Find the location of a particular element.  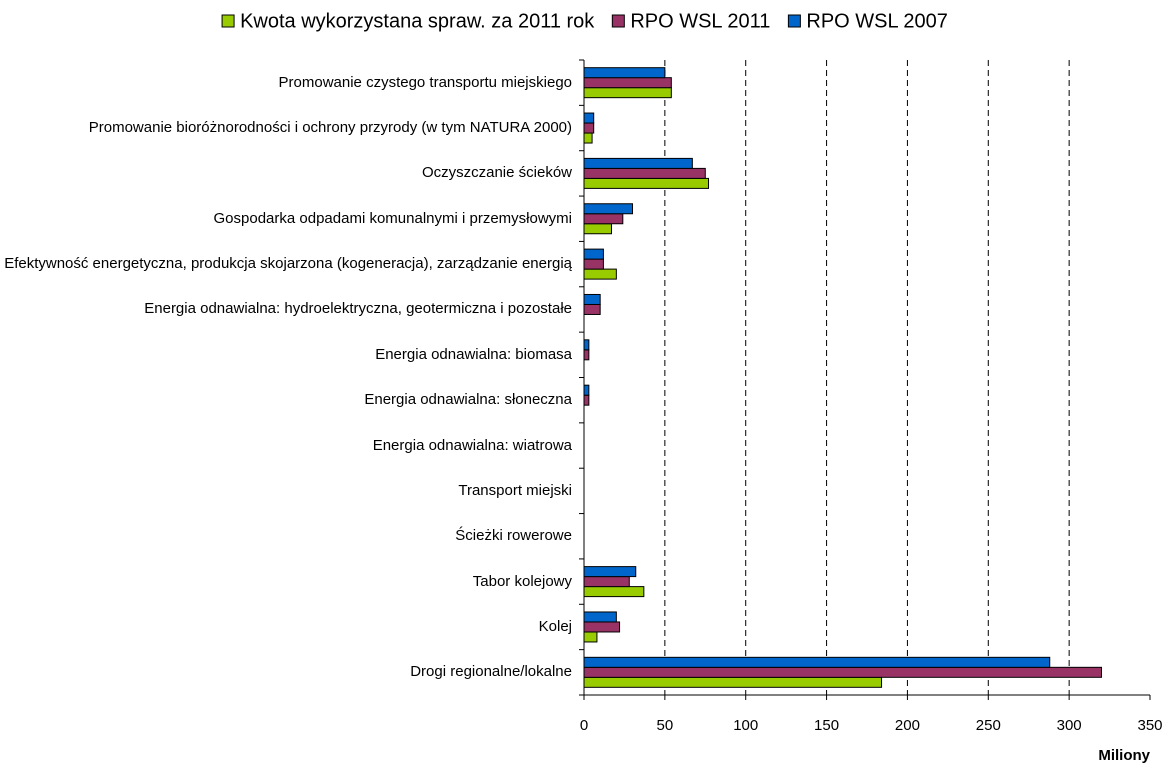

category-label-box: Drogi regionalne/lokalne is located at coordinates (491, 672).